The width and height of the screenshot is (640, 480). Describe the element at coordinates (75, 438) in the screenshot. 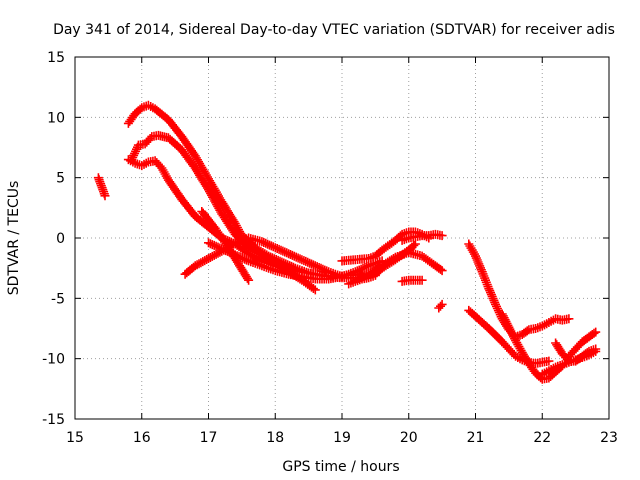

I see `x-tick-label: 15` at that location.